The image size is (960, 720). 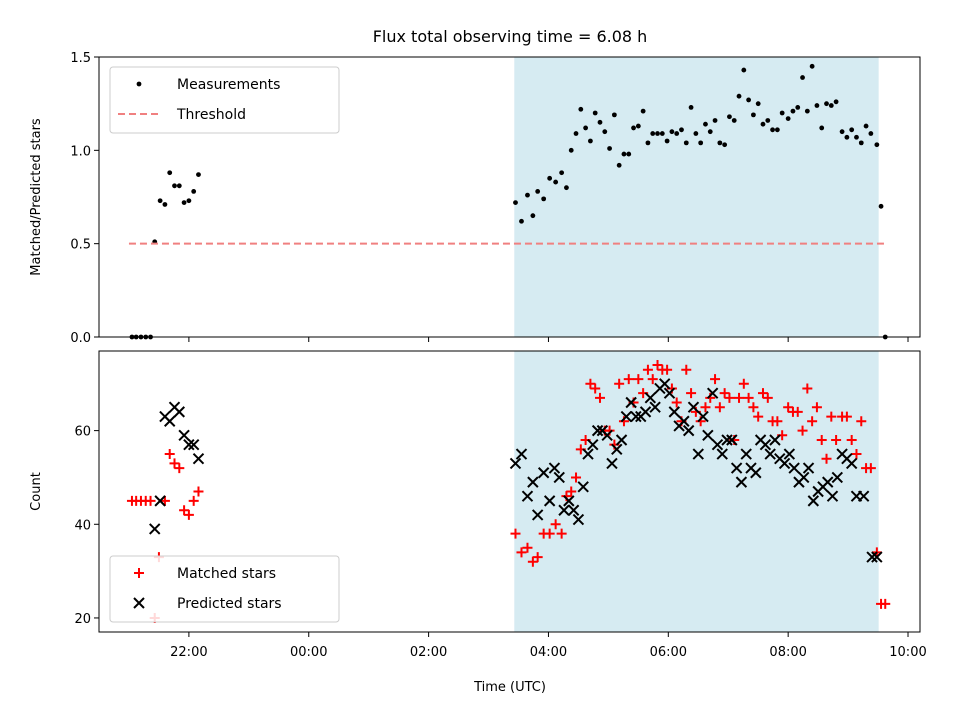 What do you see at coordinates (82, 432) in the screenshot?
I see `y-tick-label: 60` at bounding box center [82, 432].